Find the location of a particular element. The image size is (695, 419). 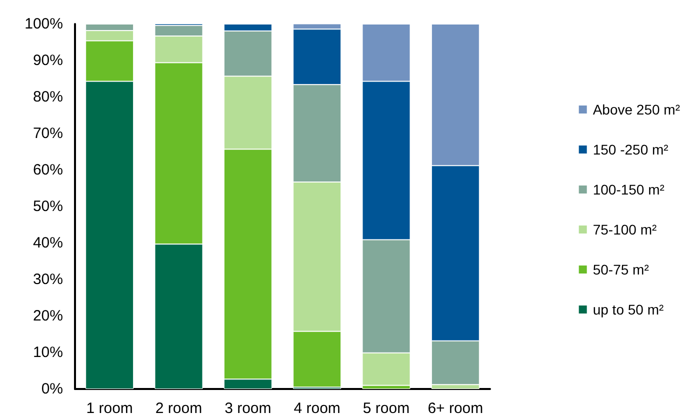

legend-label: 50-75 m² is located at coordinates (621, 270).